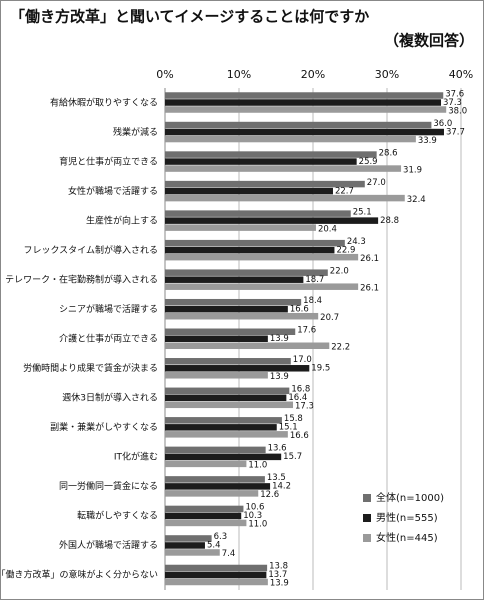 Image resolution: width=484 pixels, height=600 pixels. Describe the element at coordinates (122, 220) in the screenshot. I see `category-label: 生産性が向上する` at that location.